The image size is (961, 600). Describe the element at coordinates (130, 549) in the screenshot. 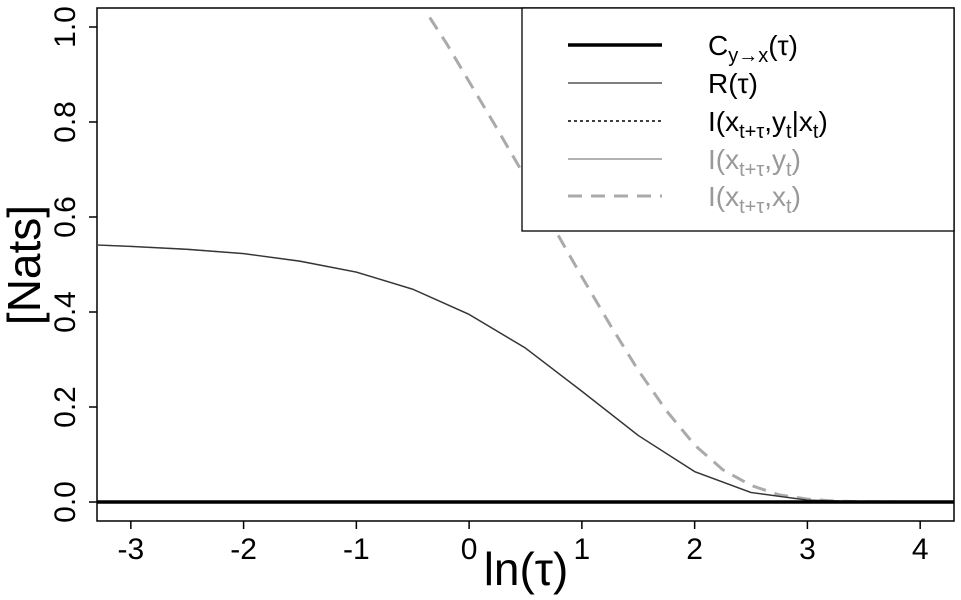

I see `x-tick-label: -3` at that location.